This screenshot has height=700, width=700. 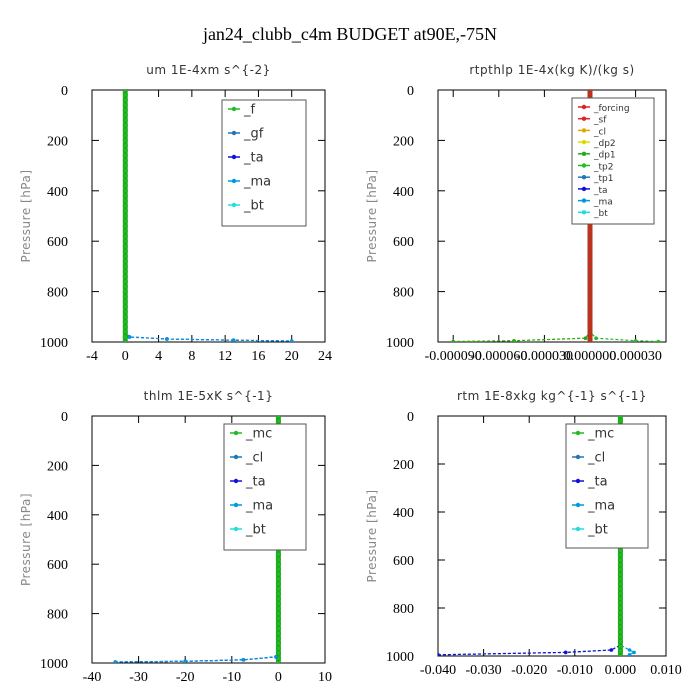 I want to click on legend-label: _cl, so click(x=254, y=457).